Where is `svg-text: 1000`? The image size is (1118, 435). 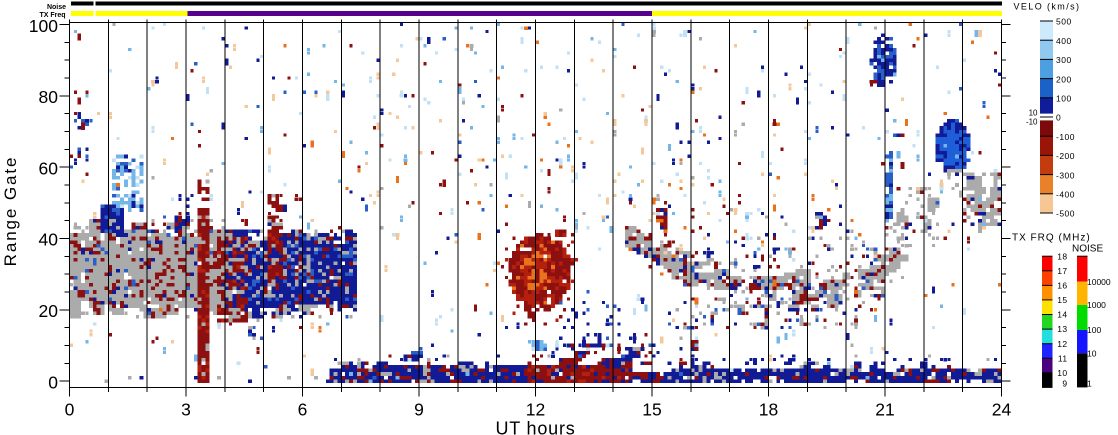 svg-text: 1000 is located at coordinates (1096, 305).